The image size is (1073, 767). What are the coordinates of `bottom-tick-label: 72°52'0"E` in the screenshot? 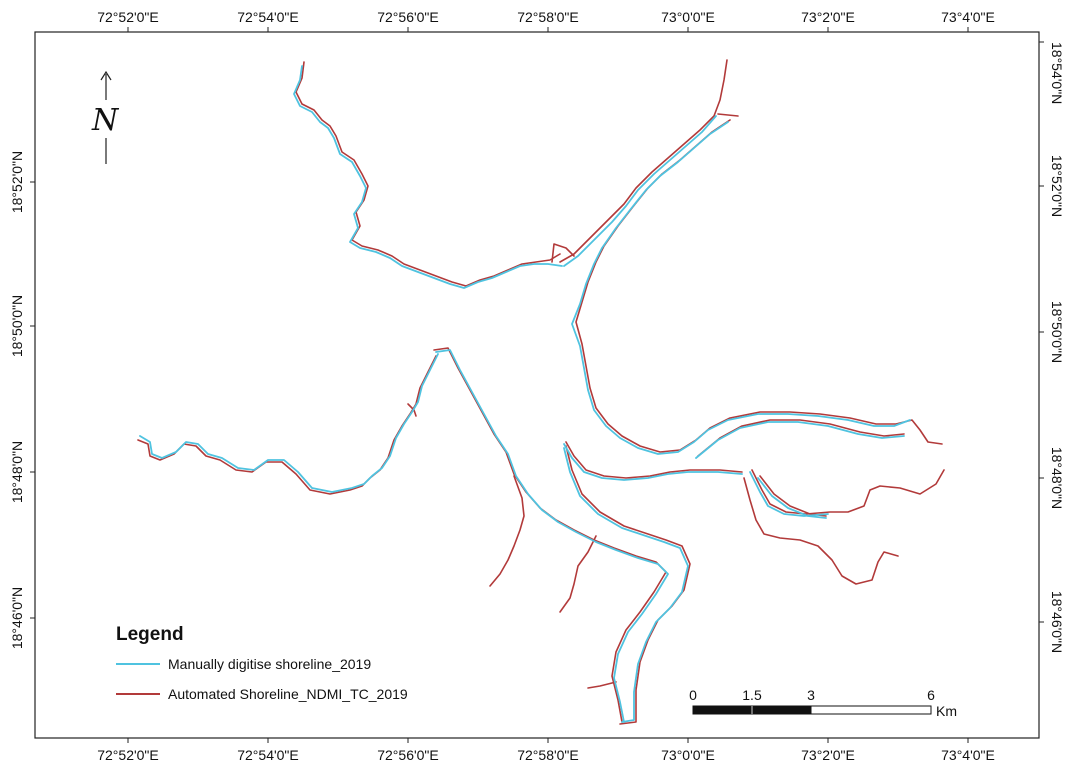 It's located at (128, 755).